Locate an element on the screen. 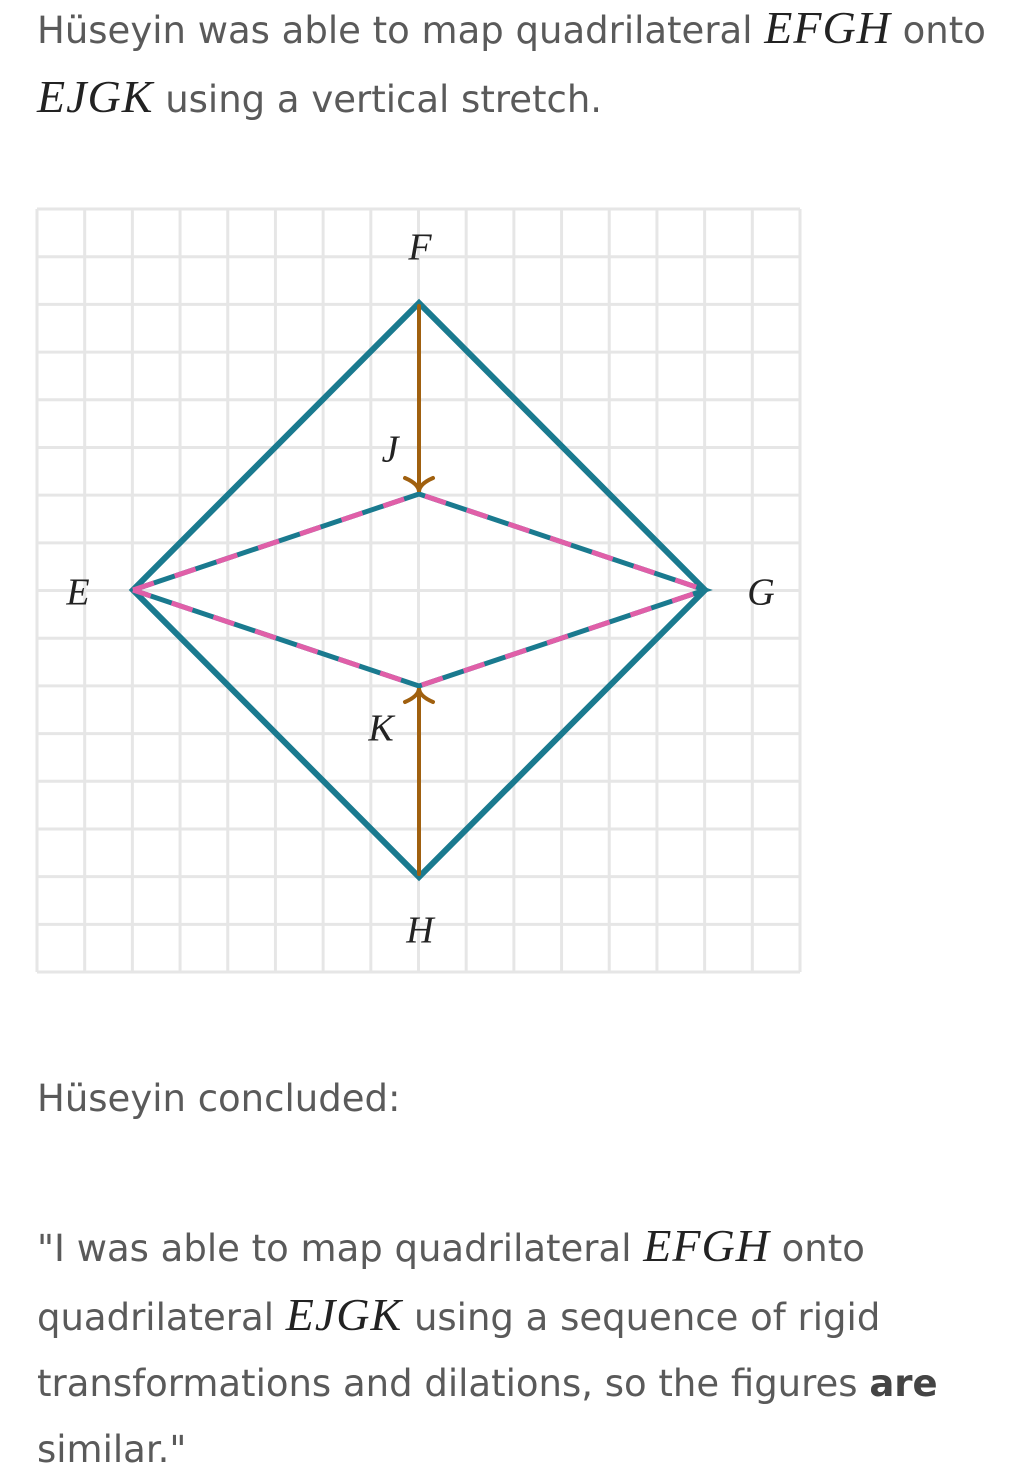 The image size is (1025, 1483). text: Hüseyin was able to map quadrilateral is located at coordinates (395, 30).